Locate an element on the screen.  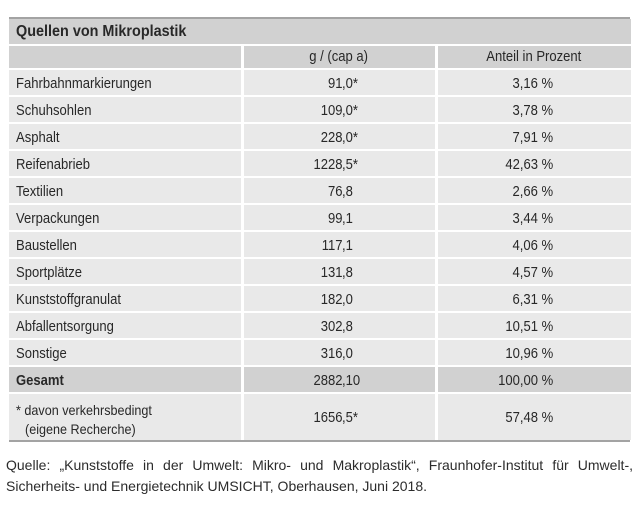
table-row-label: Kunststoffgranulat is located at coordinates (125, 298).